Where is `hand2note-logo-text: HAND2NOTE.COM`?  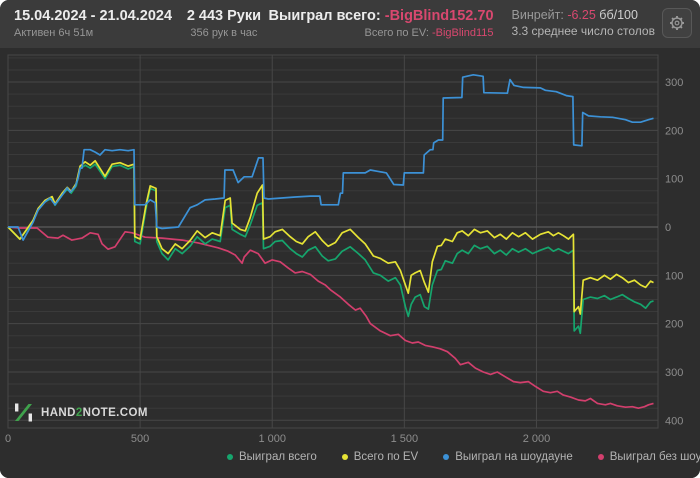 hand2note-logo-text: HAND2NOTE.COM is located at coordinates (94, 412).